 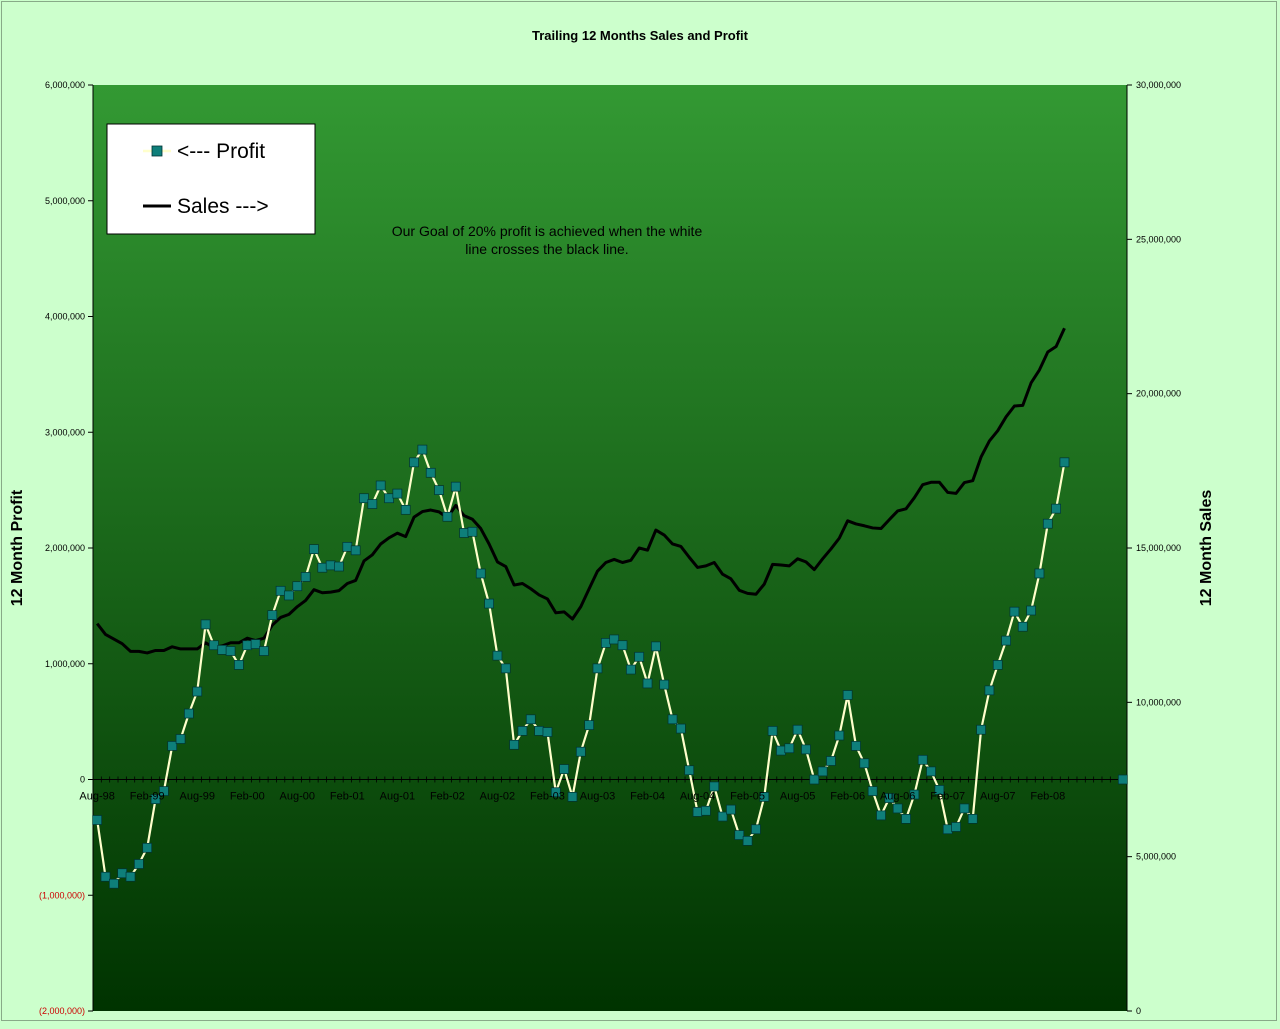 I want to click on x-tick-label: Aug-98, so click(x=96, y=797).